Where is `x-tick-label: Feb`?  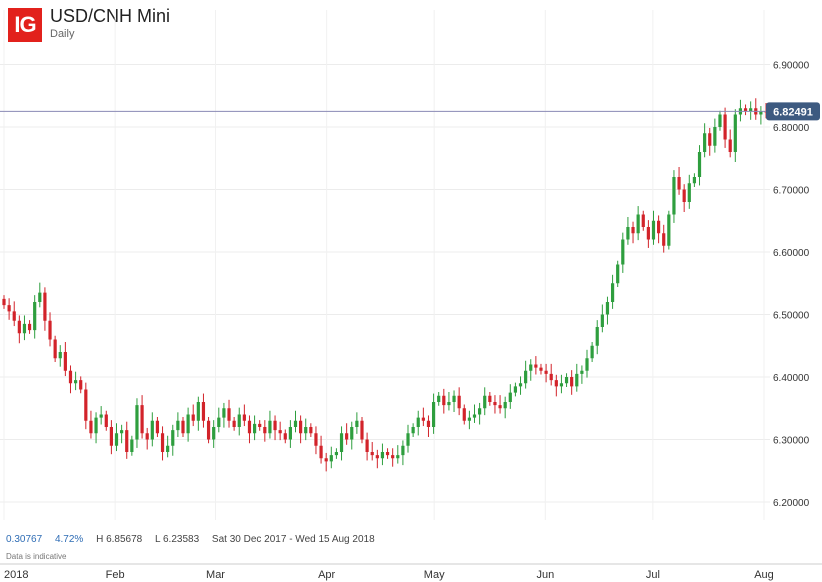
x-tick-label: Feb is located at coordinates (115, 575).